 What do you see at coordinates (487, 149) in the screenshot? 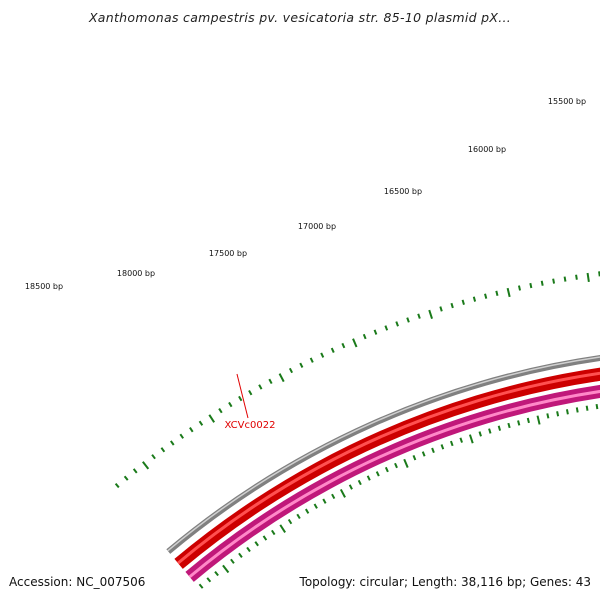
I see `coordinate-label: 16000 bp` at bounding box center [487, 149].